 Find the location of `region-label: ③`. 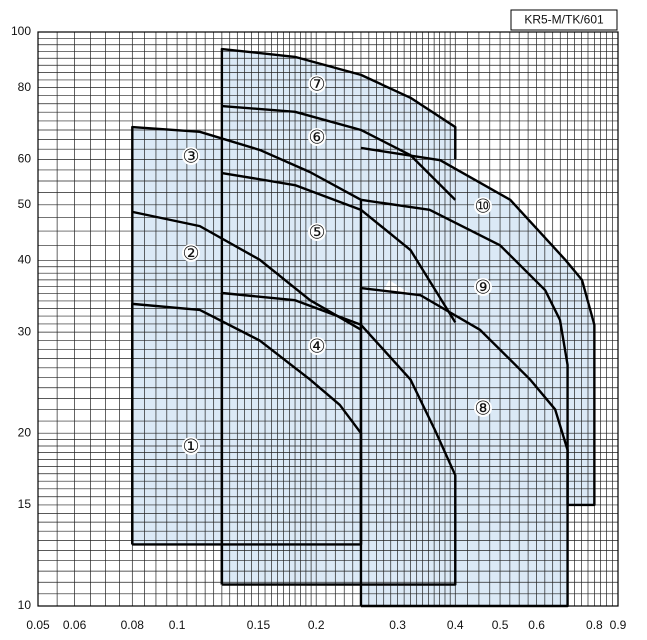

region-label: ③ is located at coordinates (190, 157).